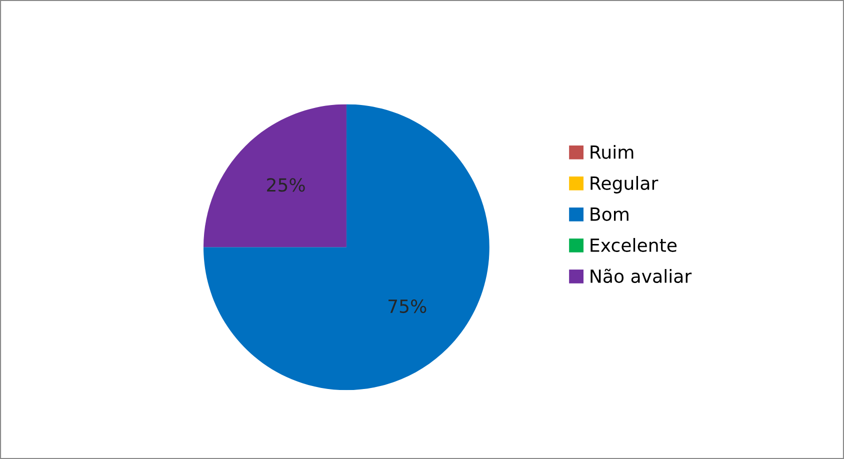 This screenshot has height=459, width=844. I want to click on legend-label: Regular, so click(624, 185).